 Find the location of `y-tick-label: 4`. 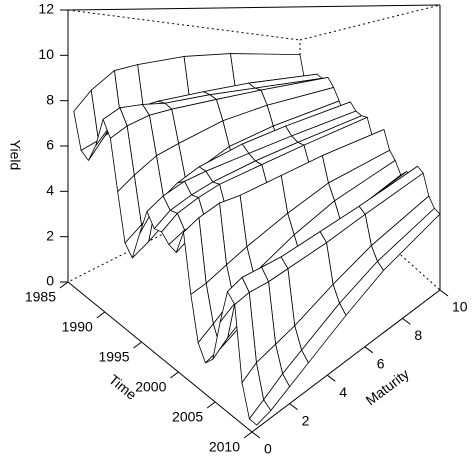

y-tick-label: 4 is located at coordinates (343, 392).